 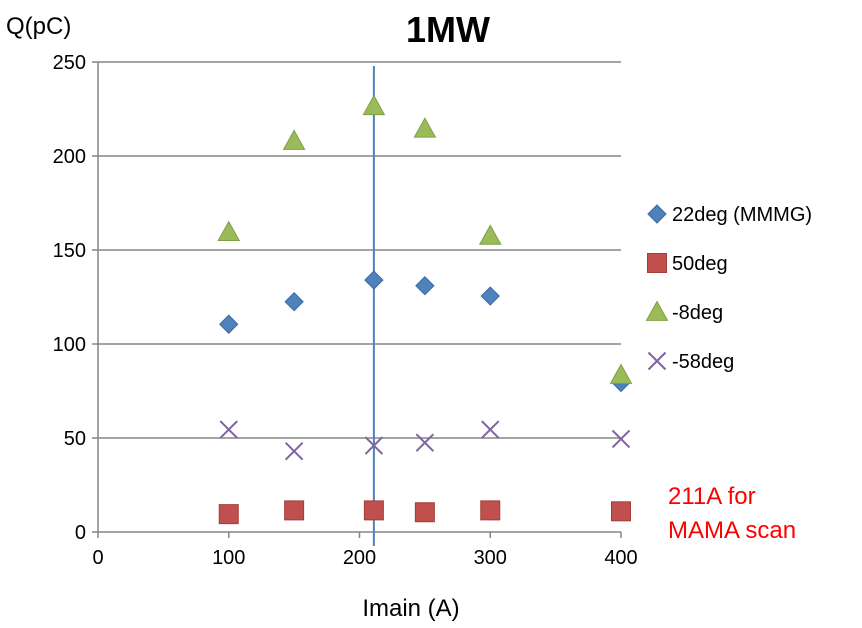 I want to click on legend-item-2: -8deg, so click(x=684, y=312).